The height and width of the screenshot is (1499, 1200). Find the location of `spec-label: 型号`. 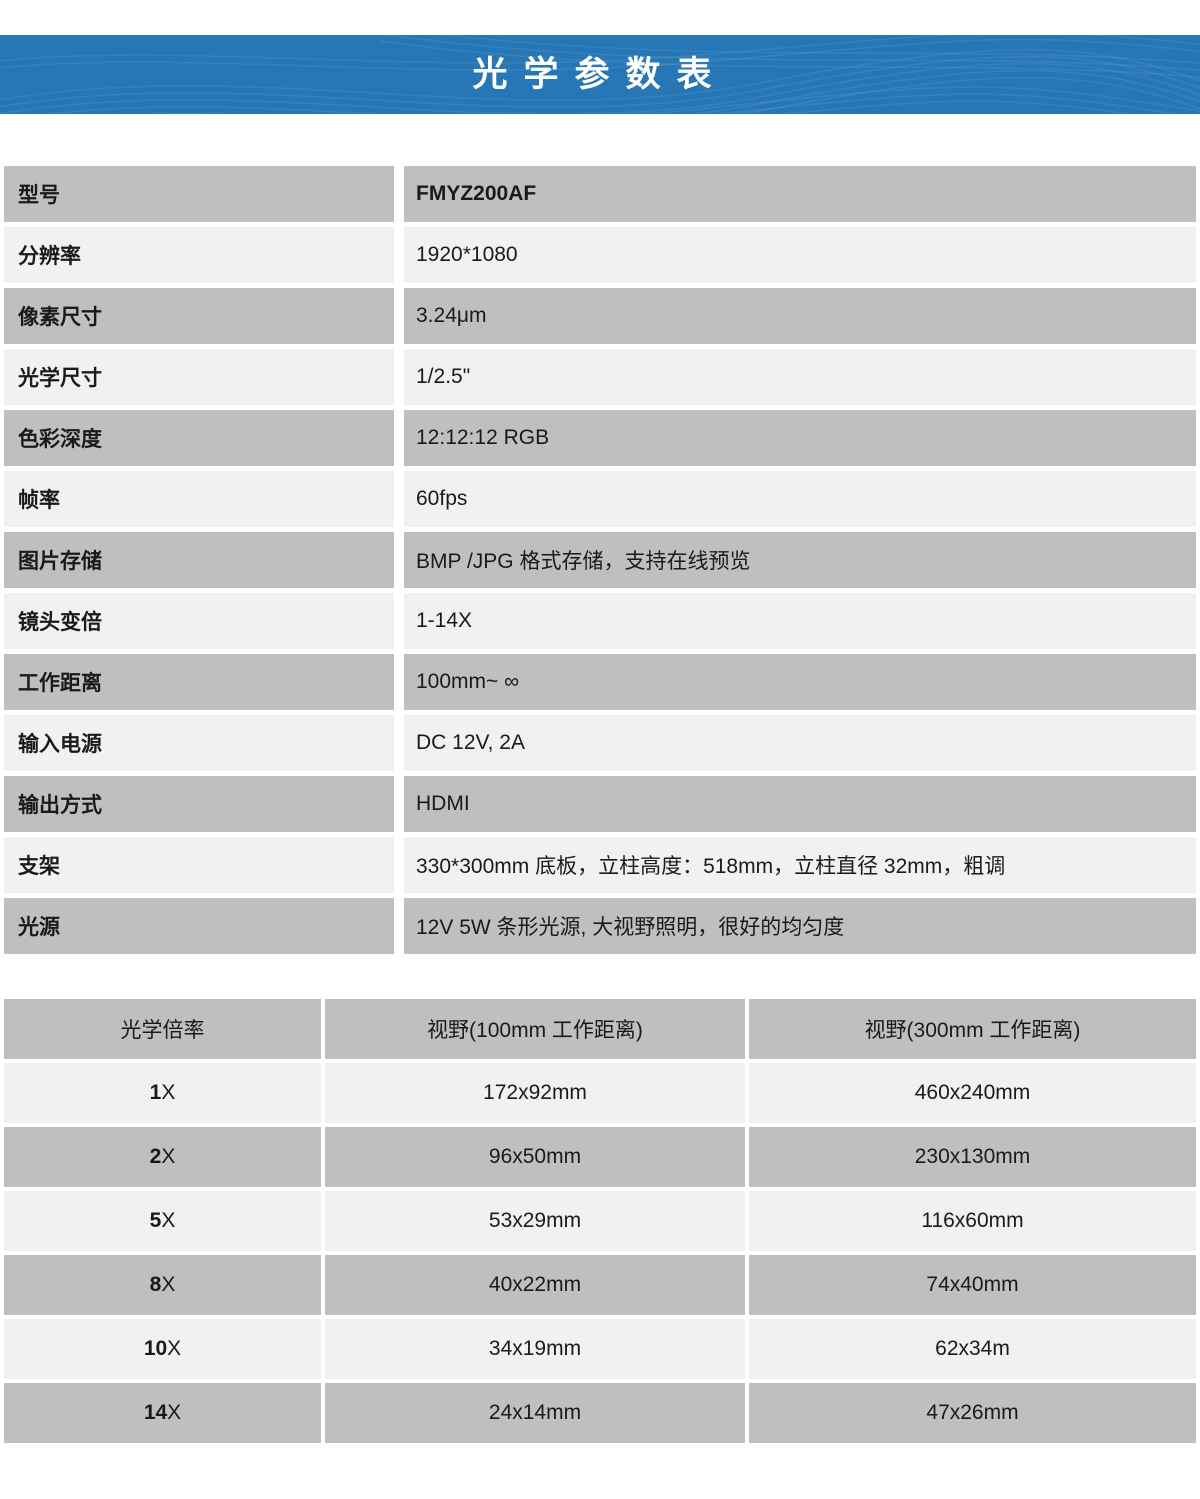

spec-label: 型号 is located at coordinates (199, 194).